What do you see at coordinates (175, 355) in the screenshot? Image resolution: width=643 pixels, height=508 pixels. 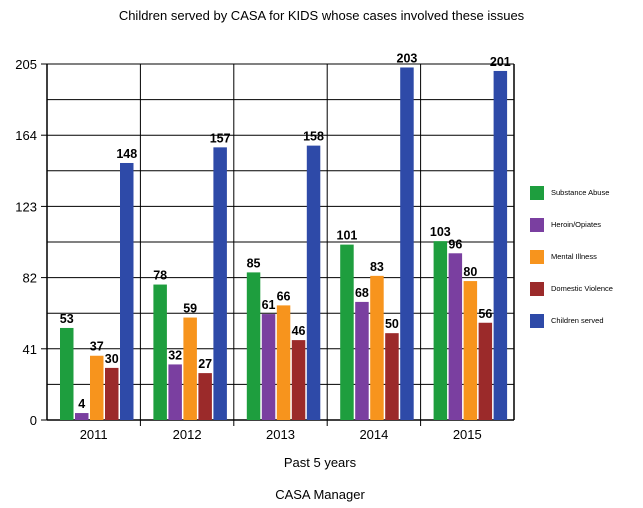 I see `data-label: 32` at bounding box center [175, 355].